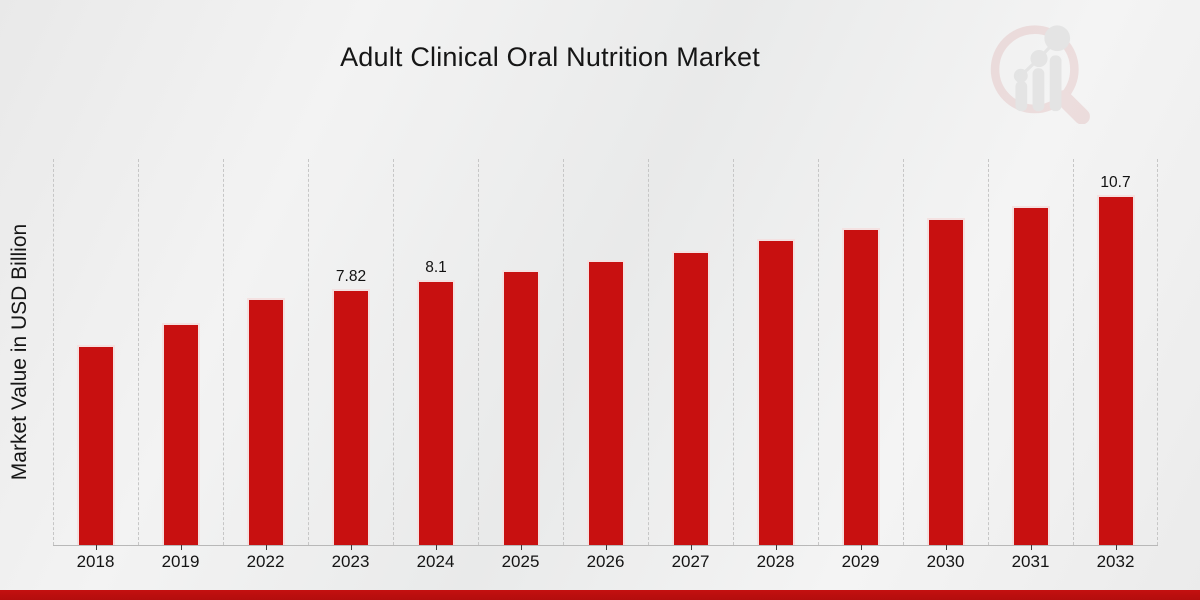 The height and width of the screenshot is (600, 1200). Describe the element at coordinates (946, 381) in the screenshot. I see `chart-bar-2030` at that location.